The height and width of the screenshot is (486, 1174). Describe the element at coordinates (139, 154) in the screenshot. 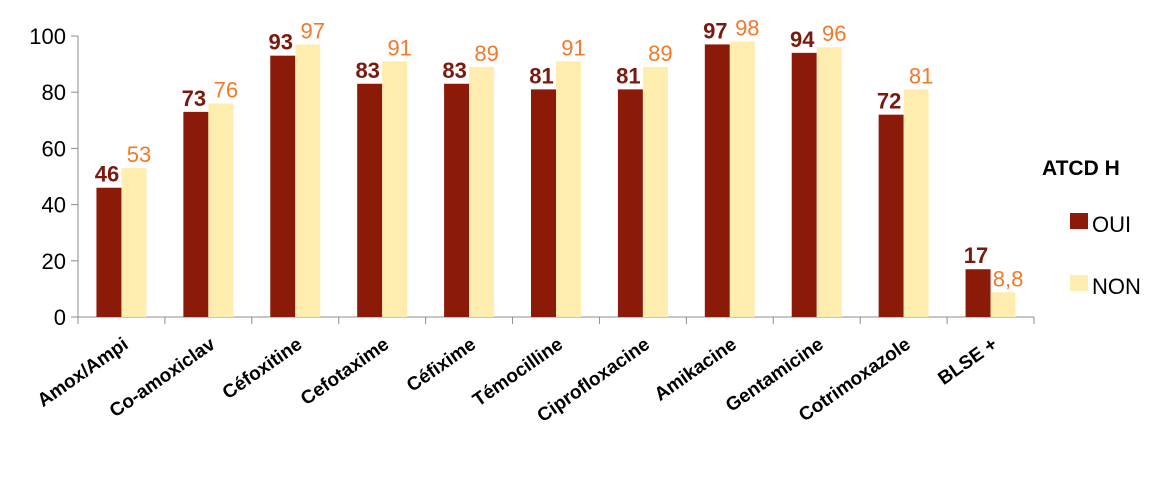

I see `data-label-non: 53` at that location.